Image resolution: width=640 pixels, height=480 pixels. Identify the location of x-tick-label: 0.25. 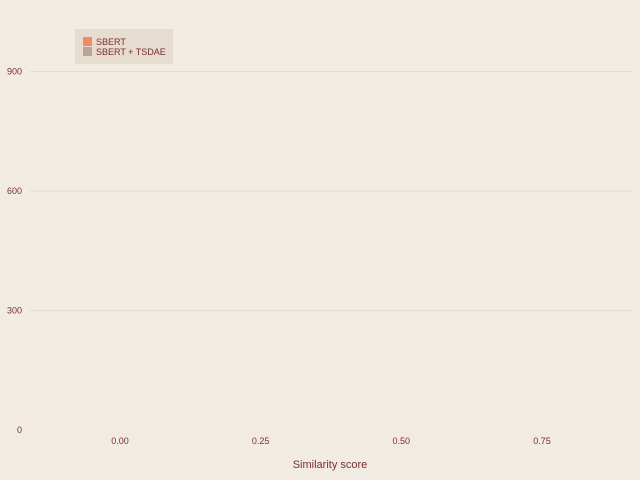
(261, 441).